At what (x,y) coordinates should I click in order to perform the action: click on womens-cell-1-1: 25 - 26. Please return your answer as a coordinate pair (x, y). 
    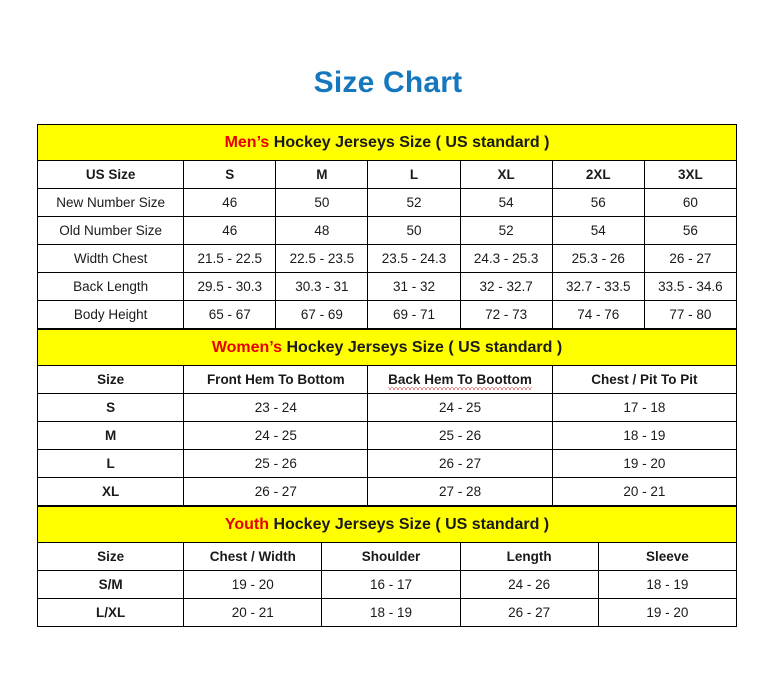
    Looking at the image, I should click on (460, 435).